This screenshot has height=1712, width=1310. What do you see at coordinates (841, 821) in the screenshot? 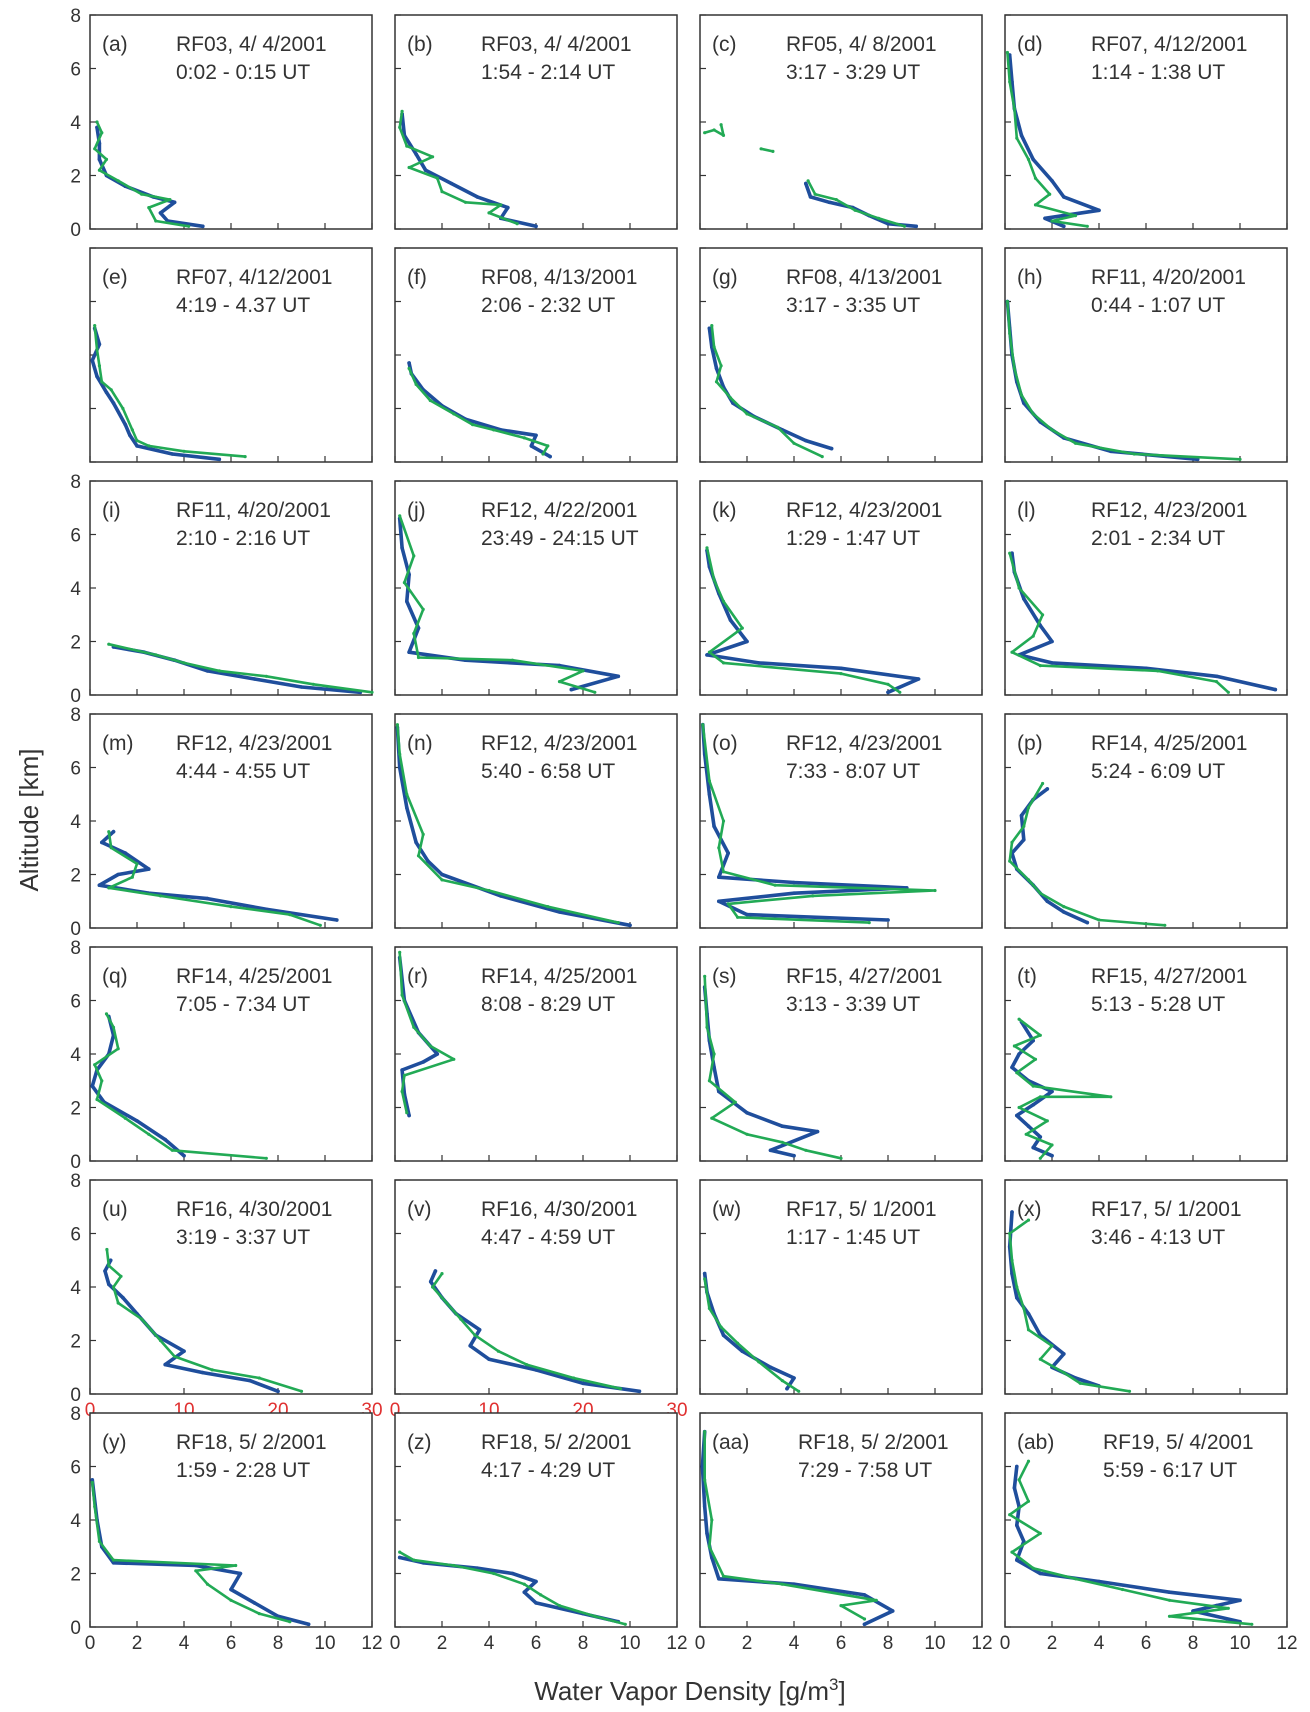
I see `panel: (o) RF12, 4/23/2001 7:33 - 8:07 UT` at bounding box center [841, 821].